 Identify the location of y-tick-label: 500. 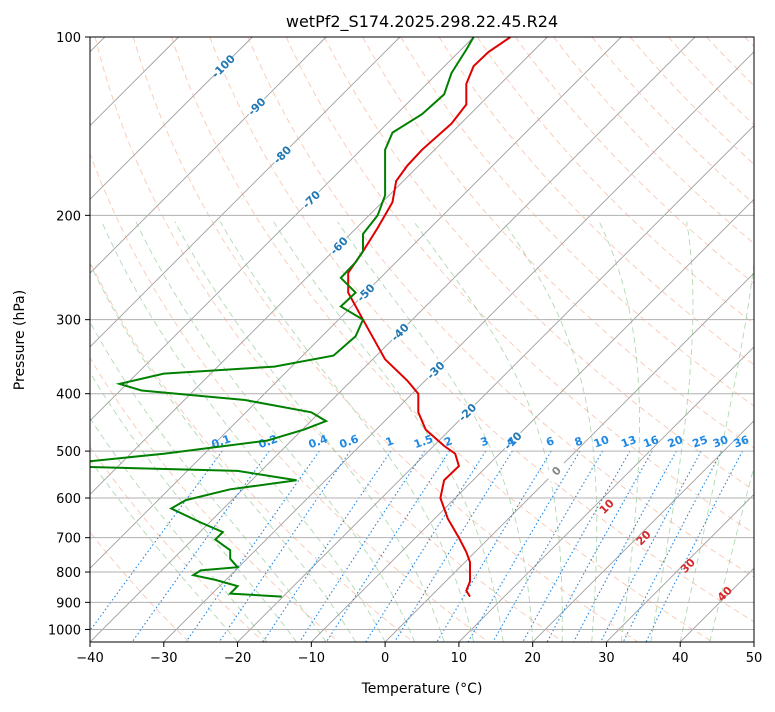
(68, 452).